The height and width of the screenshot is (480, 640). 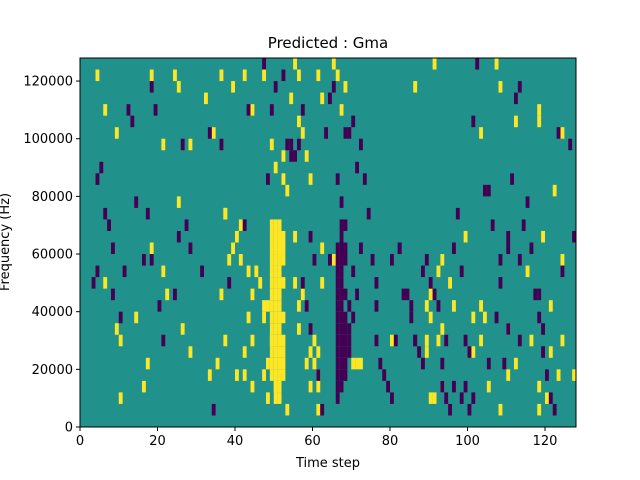 I want to click on y-axis-label: Frequency (Hz), so click(x=6, y=242).